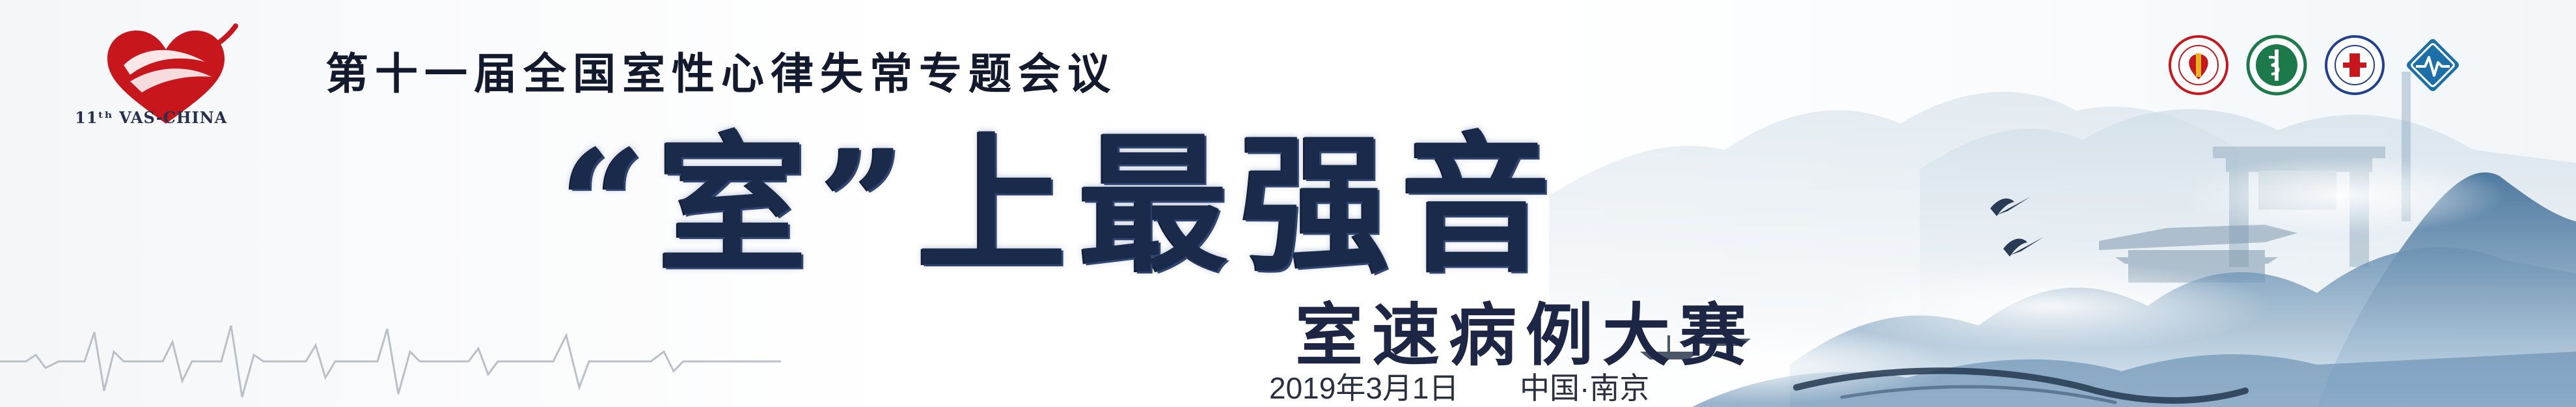  Describe the element at coordinates (152, 117) in the screenshot. I see `brand-caption: 11ᵗʰ VAS-CHINA` at that location.